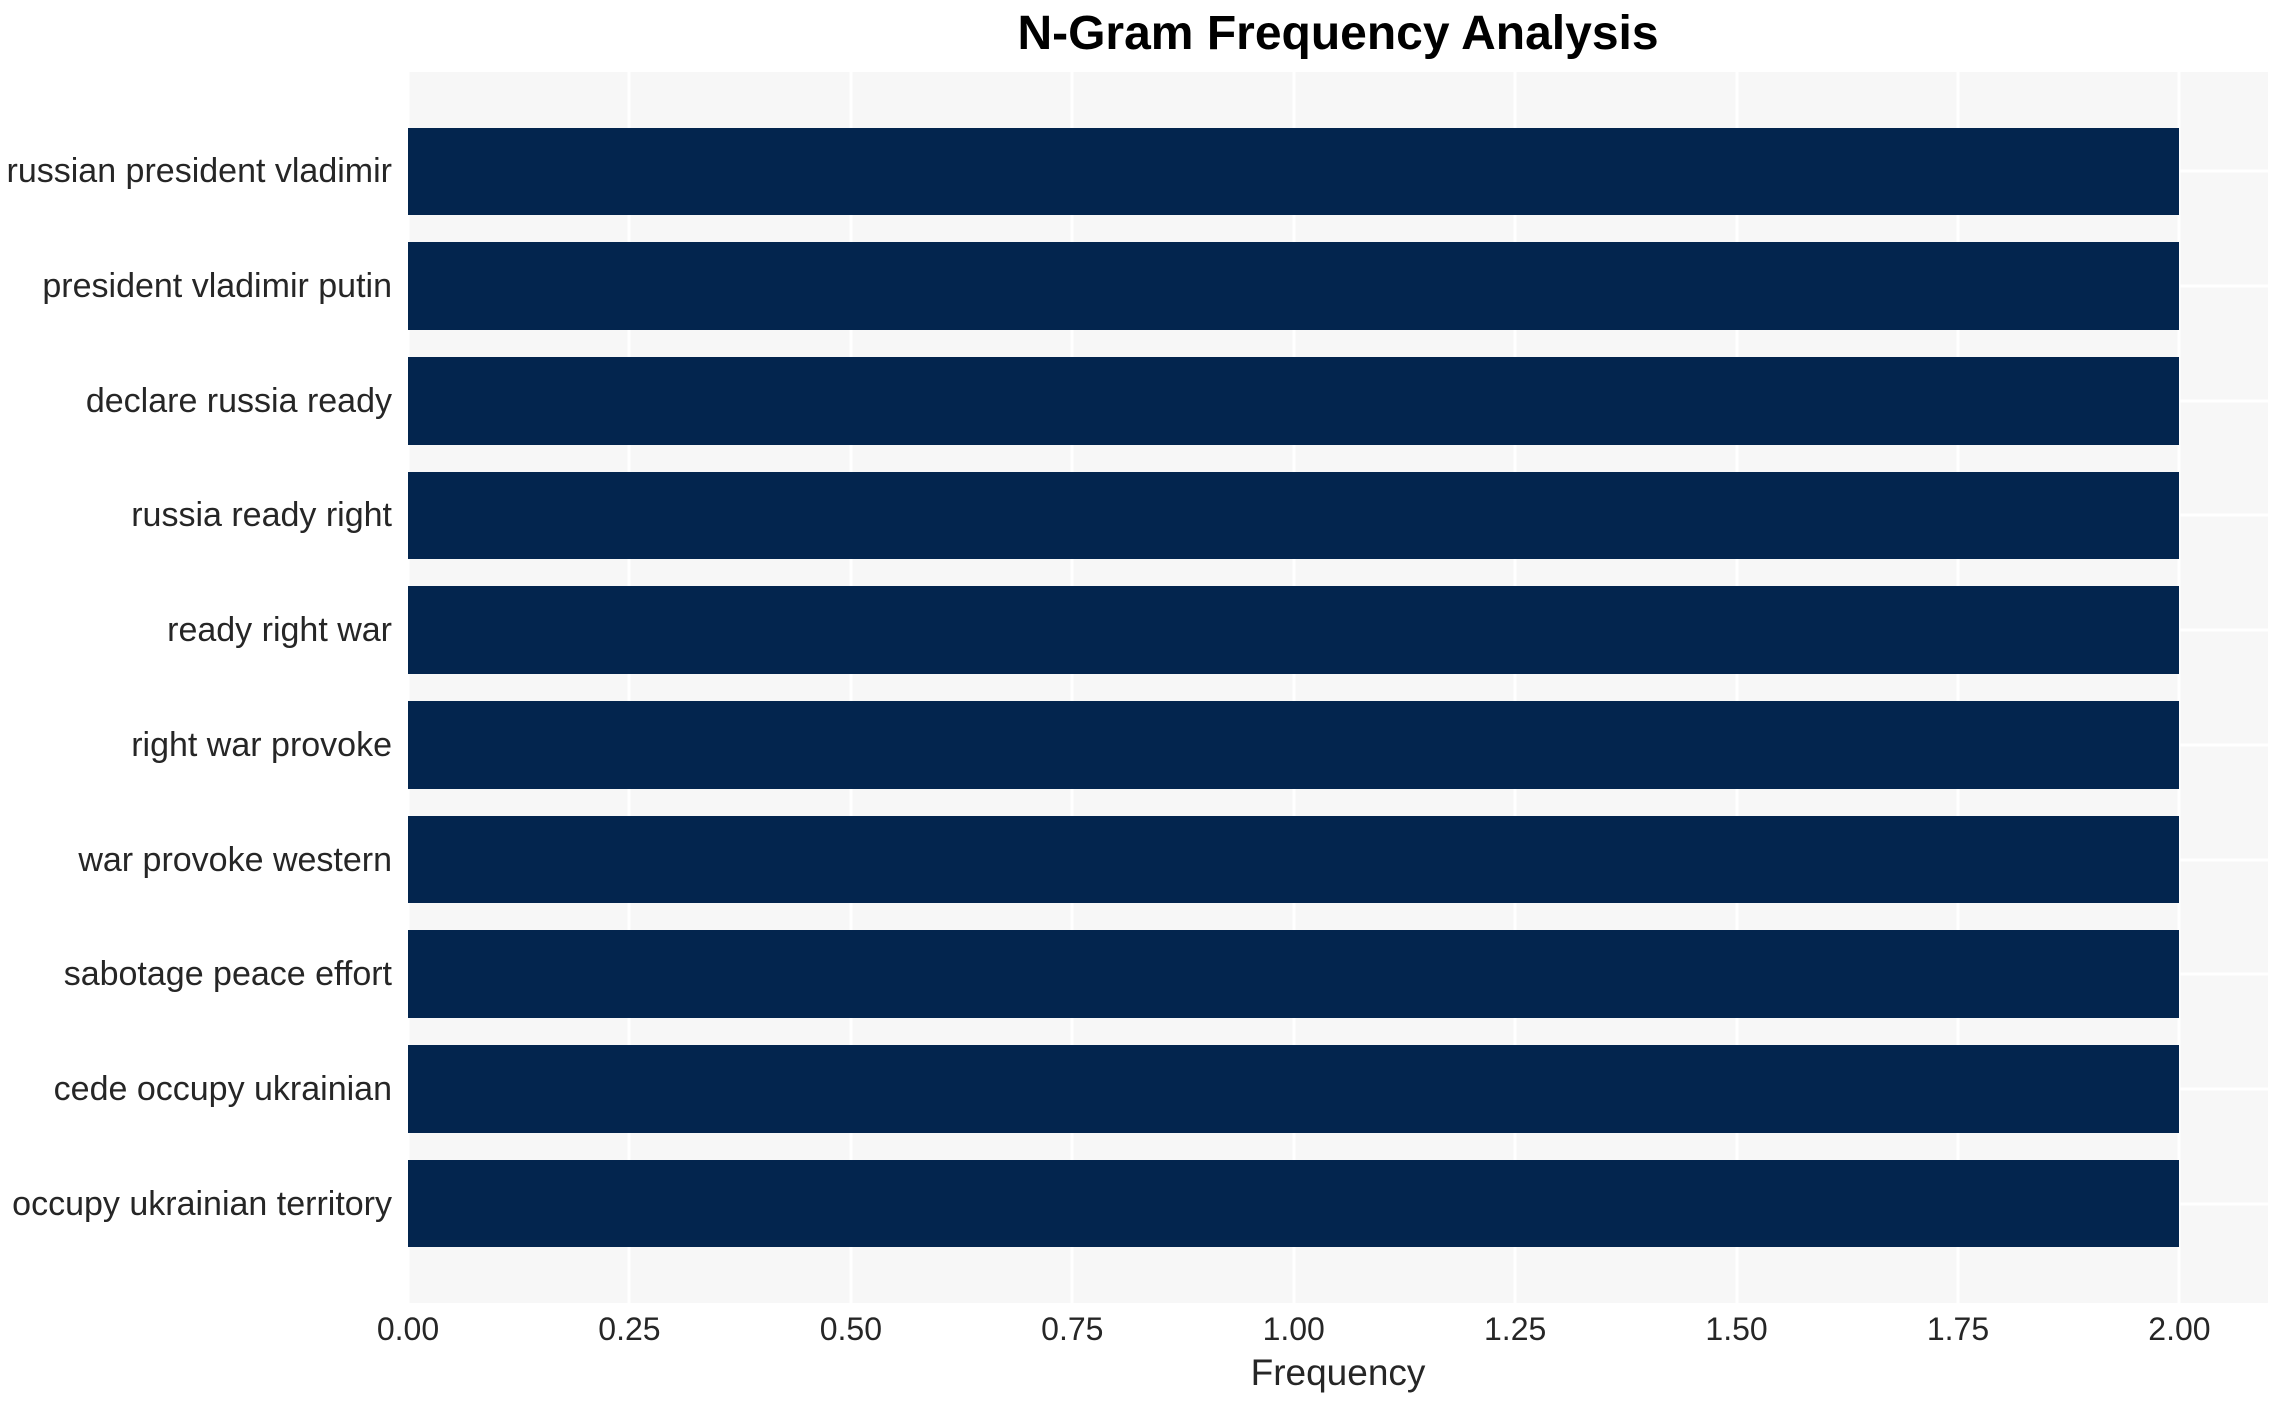  What do you see at coordinates (850, 1329) in the screenshot?
I see `x-tick-label: 0.50` at bounding box center [850, 1329].